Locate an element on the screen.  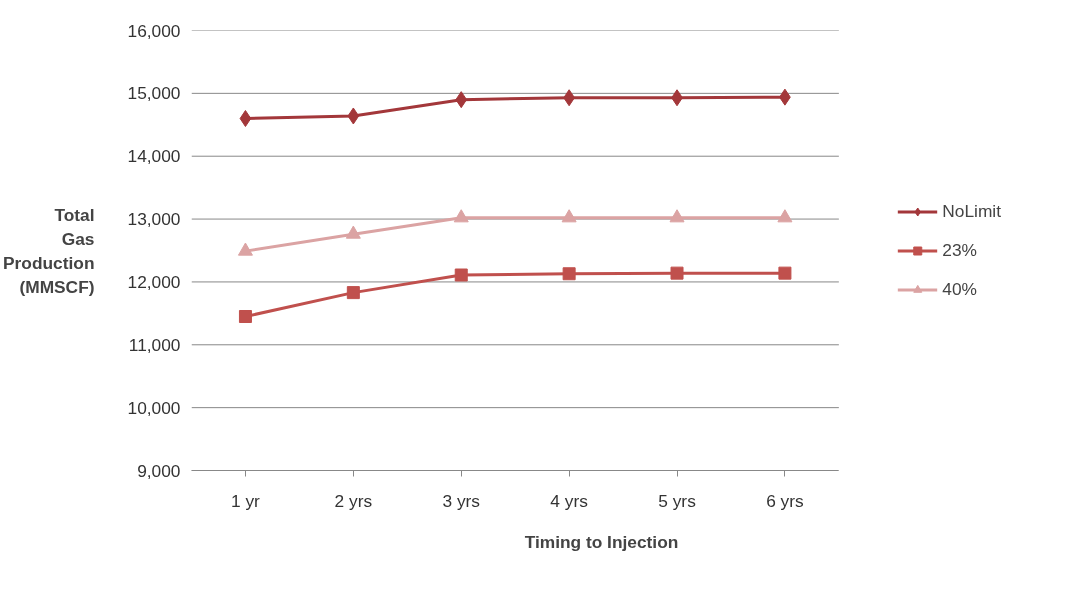
y-tick-label: 15,000 is located at coordinates (154, 93).